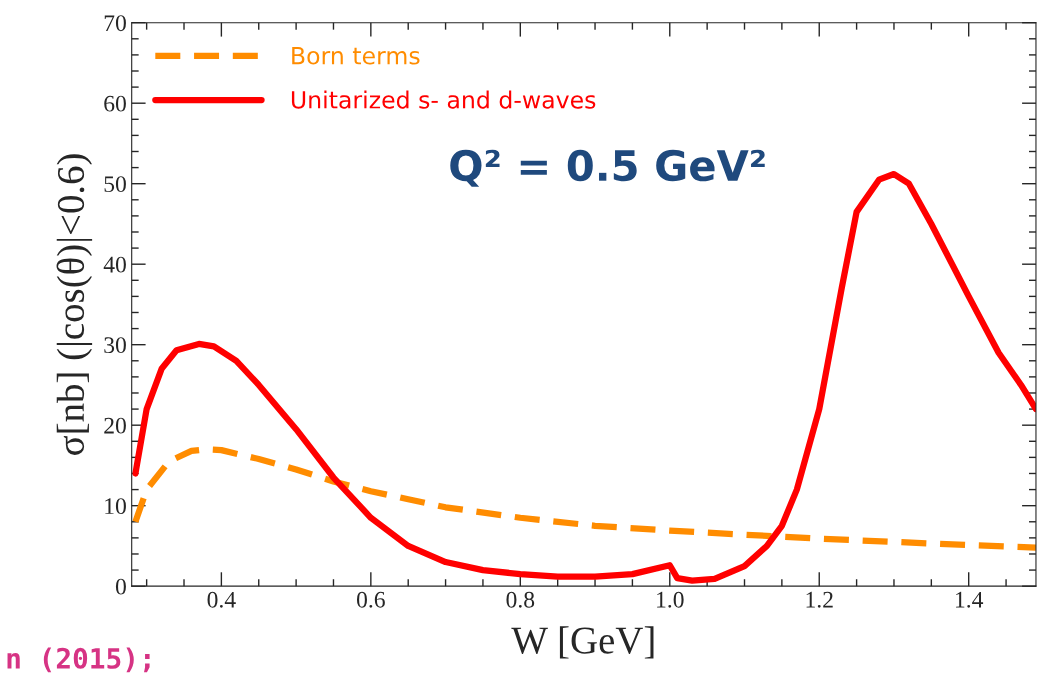 The width and height of the screenshot is (1037, 688). I want to click on y-axis-title: σ[nb] (|cos(θ)|<0.6), so click(74, 304).